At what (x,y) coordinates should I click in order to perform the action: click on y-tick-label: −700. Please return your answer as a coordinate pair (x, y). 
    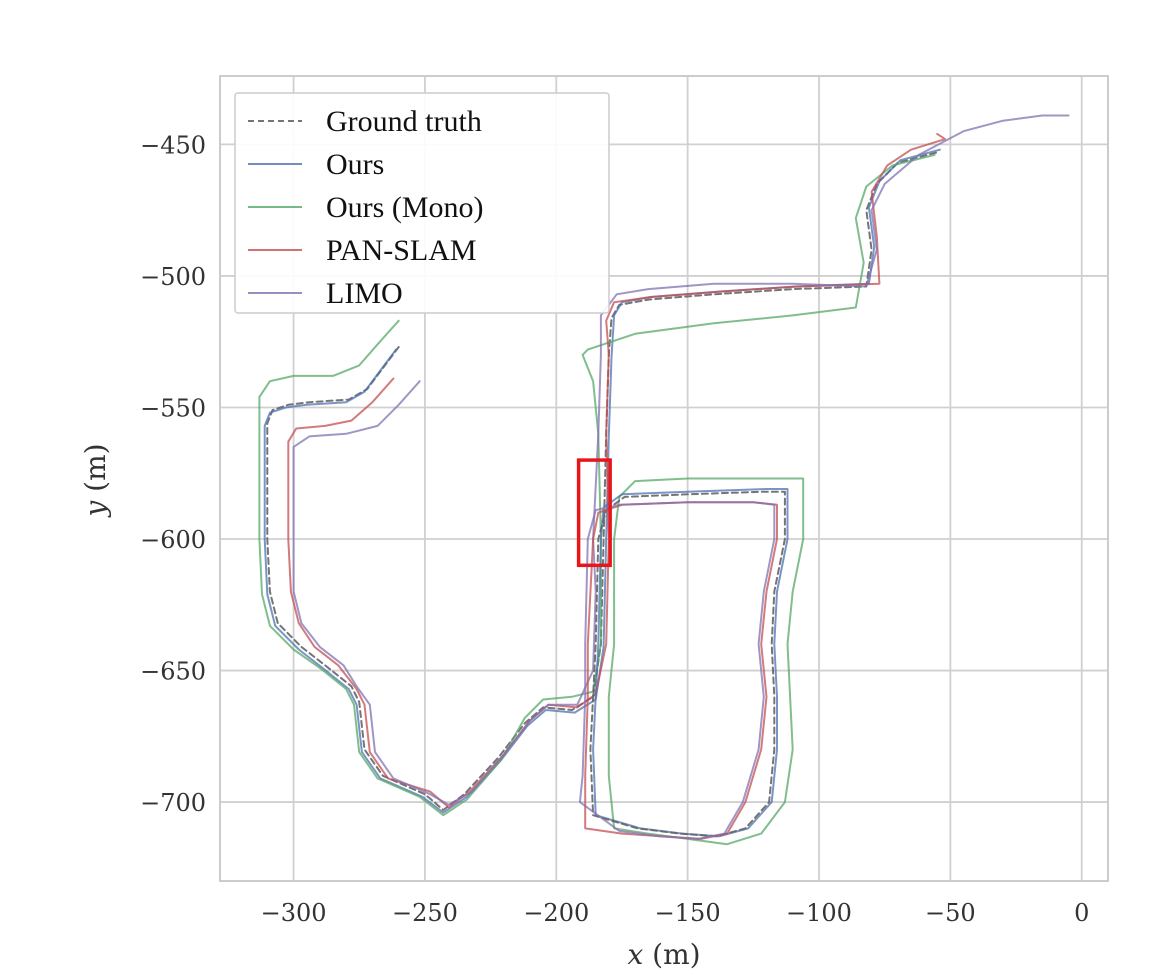
    Looking at the image, I should click on (173, 803).